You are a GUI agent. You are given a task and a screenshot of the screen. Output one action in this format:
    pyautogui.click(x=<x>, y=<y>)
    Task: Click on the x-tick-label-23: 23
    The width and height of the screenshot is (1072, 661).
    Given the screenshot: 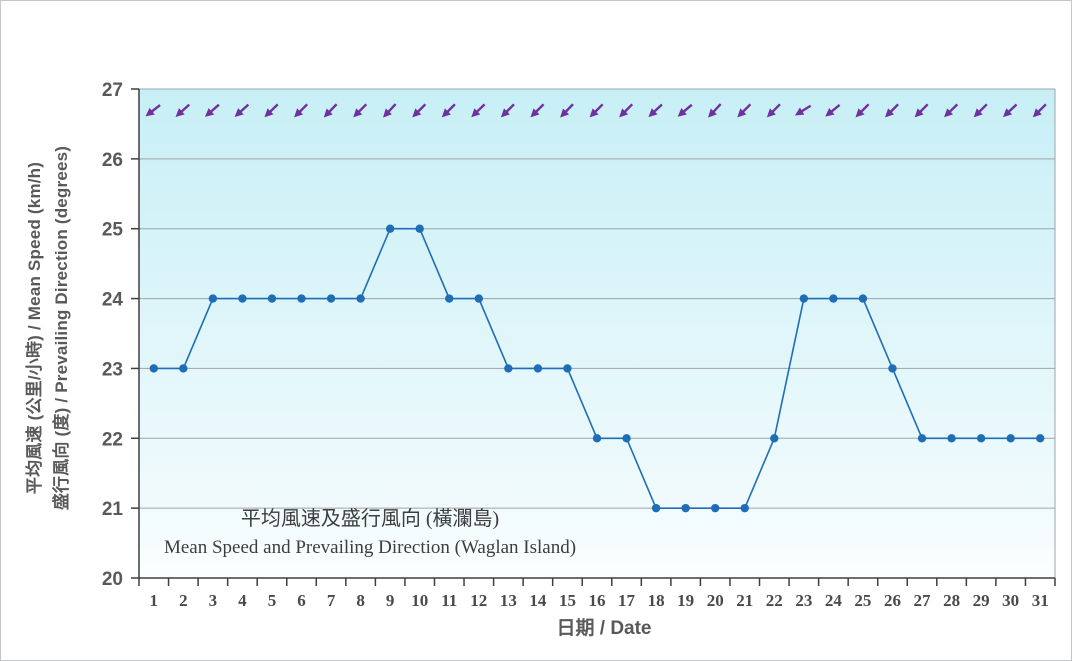 What is the action you would take?
    pyautogui.click(x=803, y=600)
    